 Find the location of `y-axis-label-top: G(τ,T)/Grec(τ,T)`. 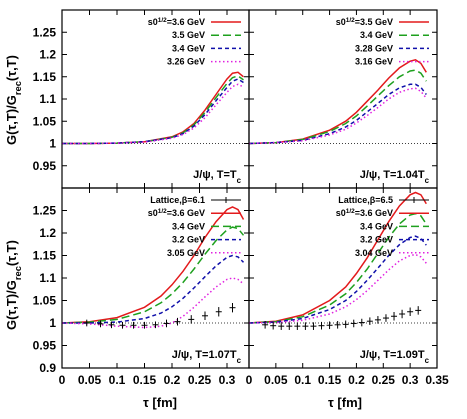

y-axis-label-top: G(τ,T)/Grec(τ,T) is located at coordinates (13, 100).